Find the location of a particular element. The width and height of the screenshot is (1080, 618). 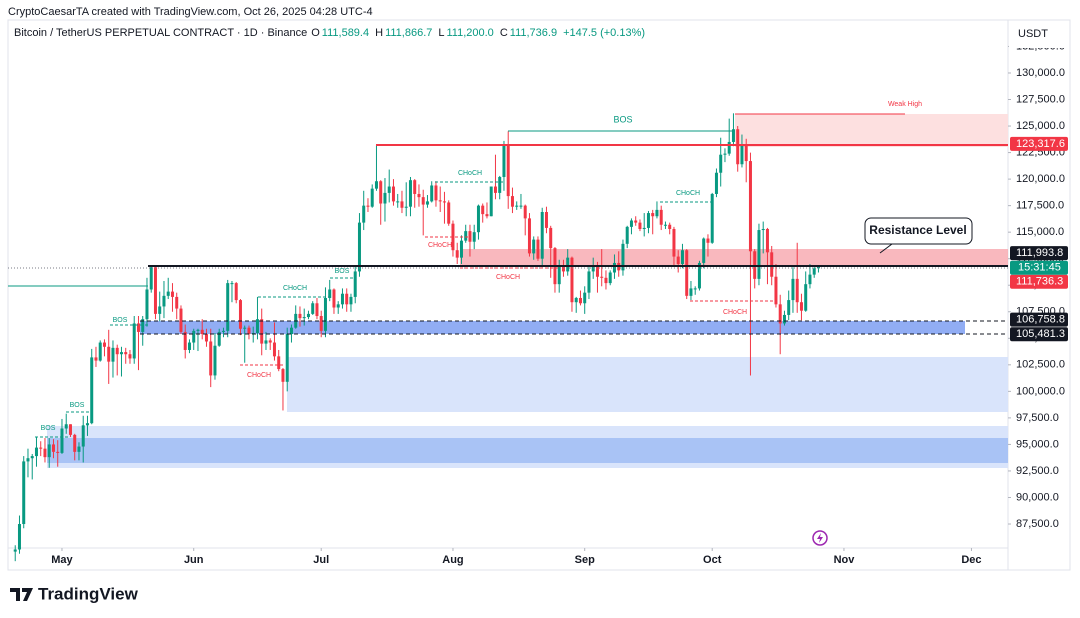

ohlc-prefix: H is located at coordinates (379, 33).